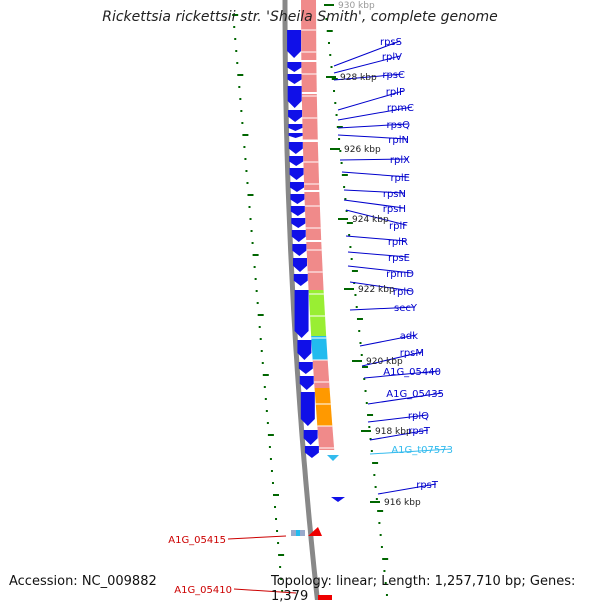  I want to click on gene-label: rplF, so click(398, 226).